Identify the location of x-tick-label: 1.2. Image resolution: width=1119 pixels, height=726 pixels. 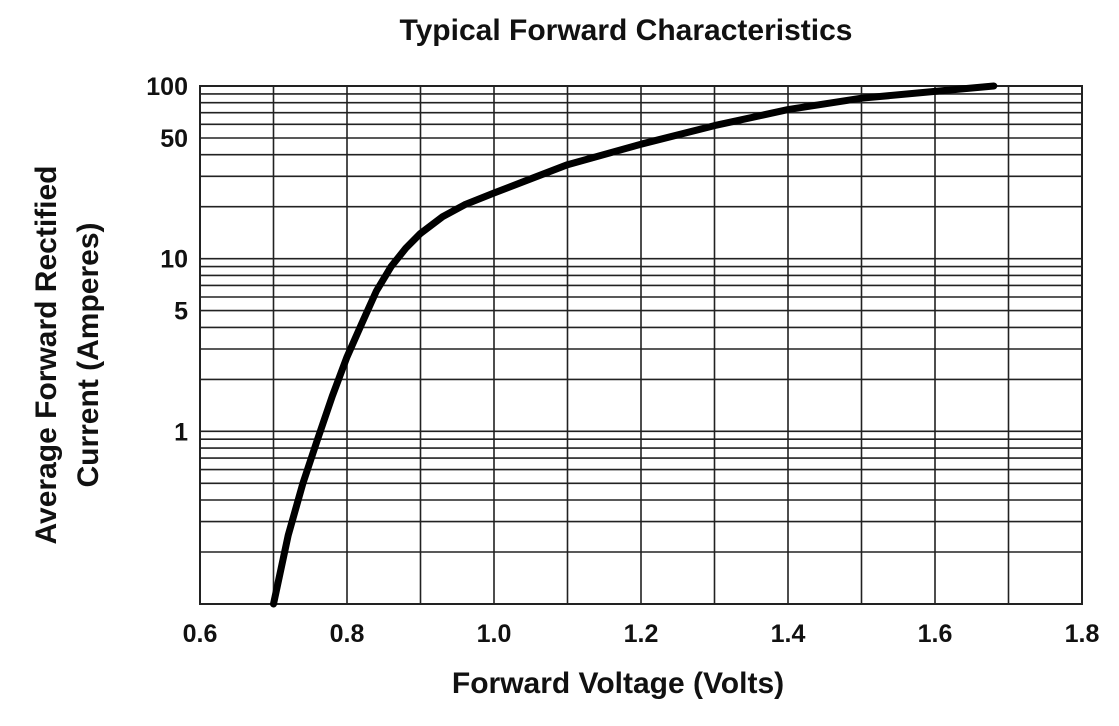
(641, 634).